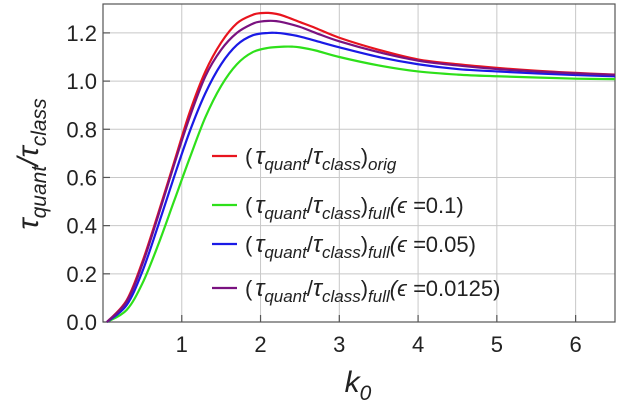 The height and width of the screenshot is (409, 628). What do you see at coordinates (372, 290) in the screenshot?
I see `legend-label: (τquant/τclass)full(ϵ =0.0125)` at bounding box center [372, 290].